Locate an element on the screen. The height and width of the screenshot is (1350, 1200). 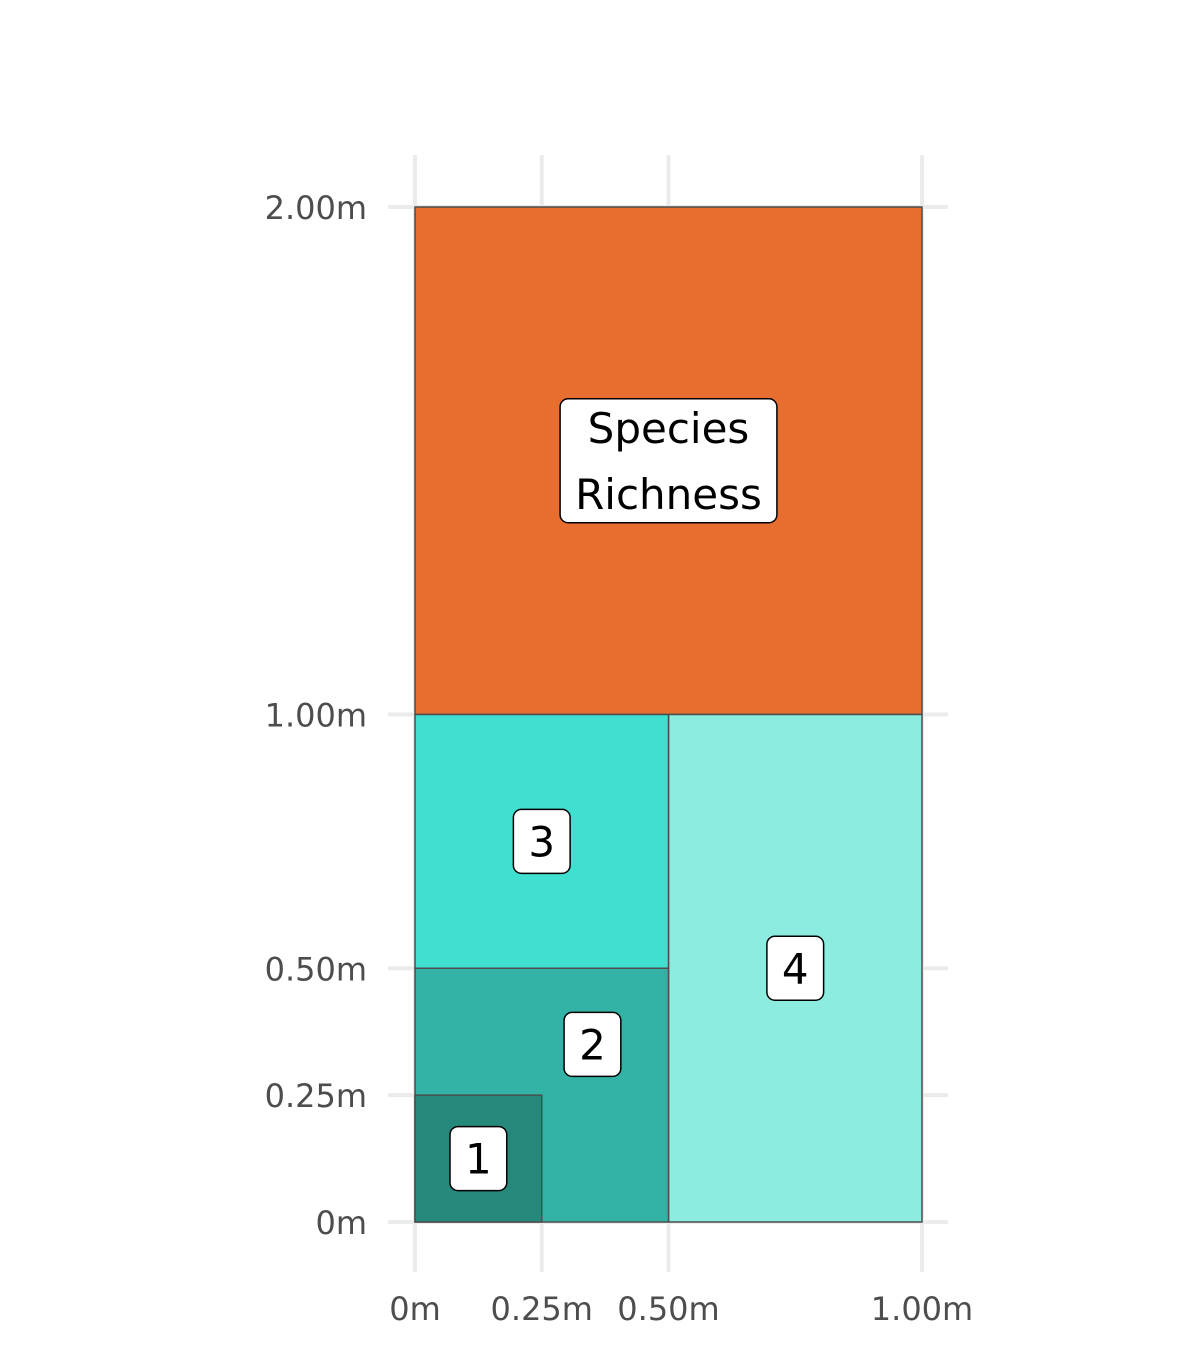
x-tick-label: 1.00m is located at coordinates (922, 1309).